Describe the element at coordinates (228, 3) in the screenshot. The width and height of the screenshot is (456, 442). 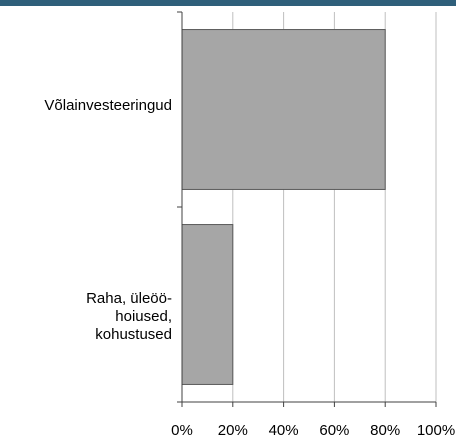
I see `top-banner` at that location.